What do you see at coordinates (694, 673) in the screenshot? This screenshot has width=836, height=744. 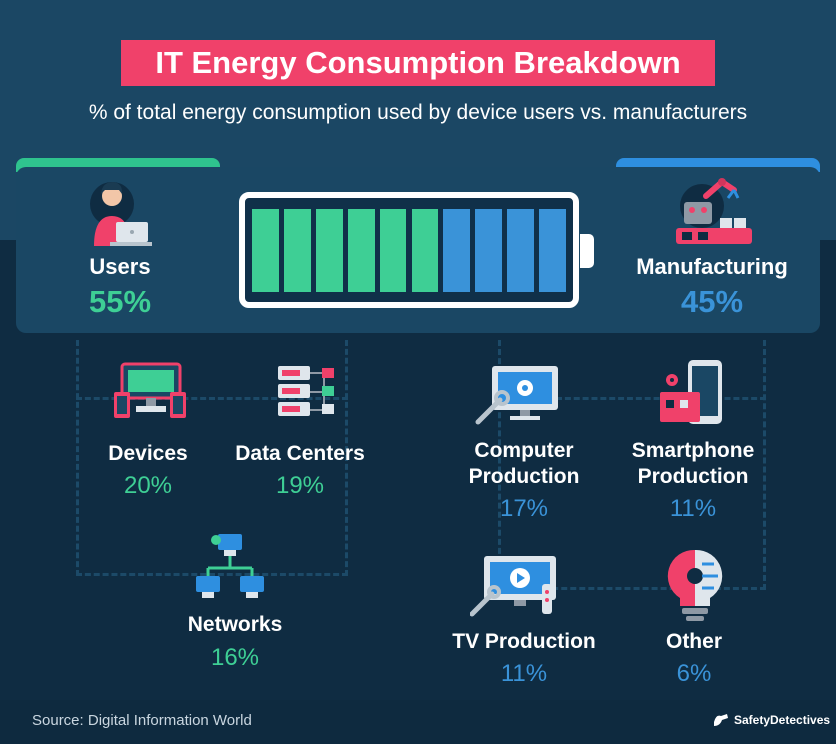 I see `other-pct: 6%` at bounding box center [694, 673].